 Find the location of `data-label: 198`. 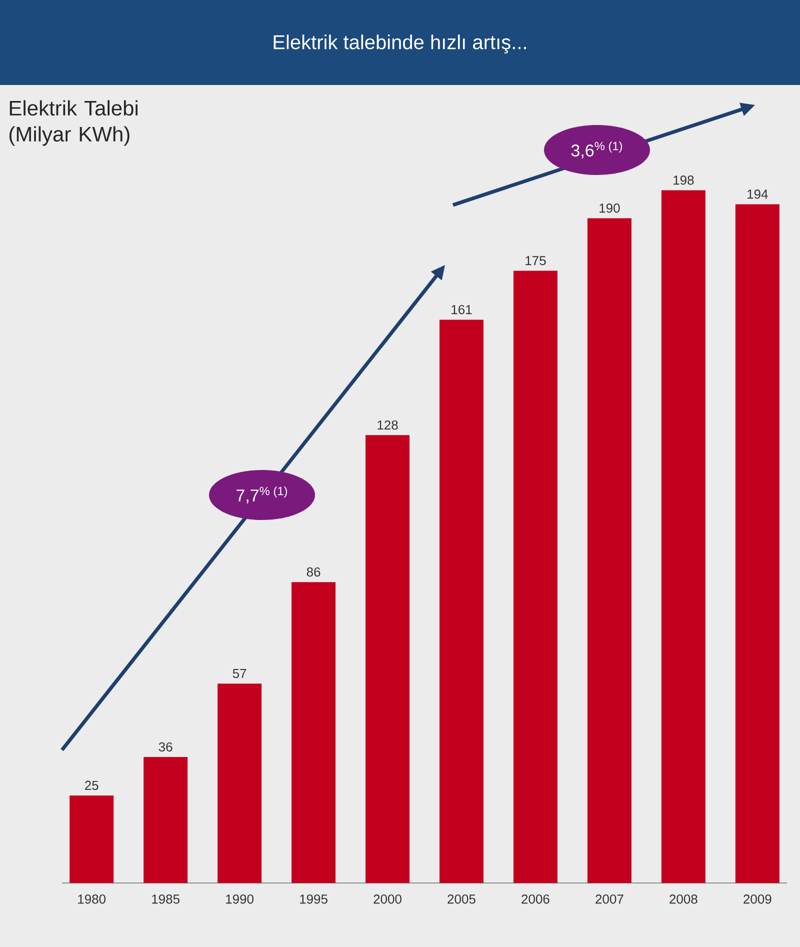

data-label: 198 is located at coordinates (684, 180).